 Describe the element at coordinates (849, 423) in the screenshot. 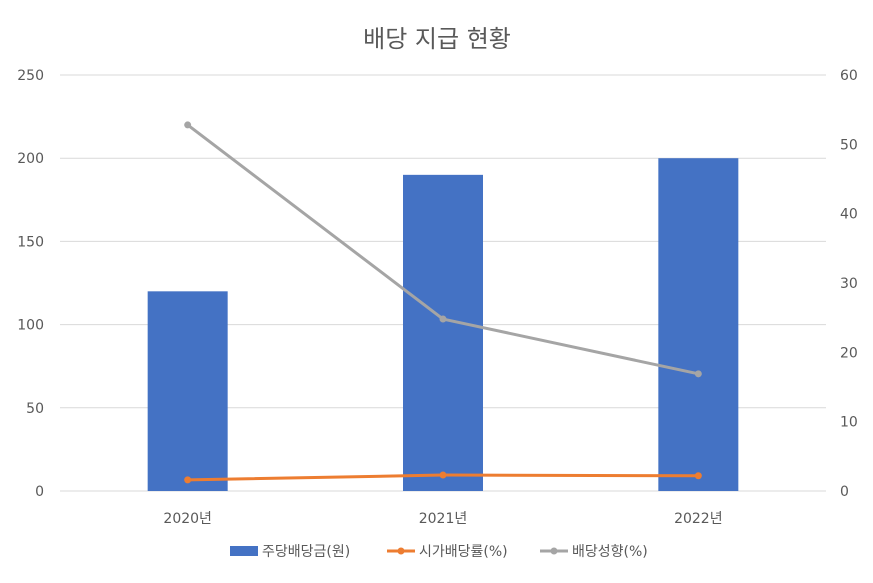

I see `right-tick-label: 10` at that location.